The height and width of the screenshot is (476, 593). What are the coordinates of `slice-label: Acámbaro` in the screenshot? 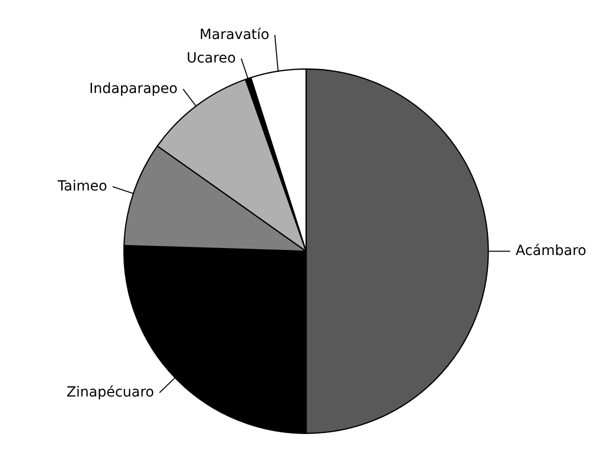 It's located at (551, 251).